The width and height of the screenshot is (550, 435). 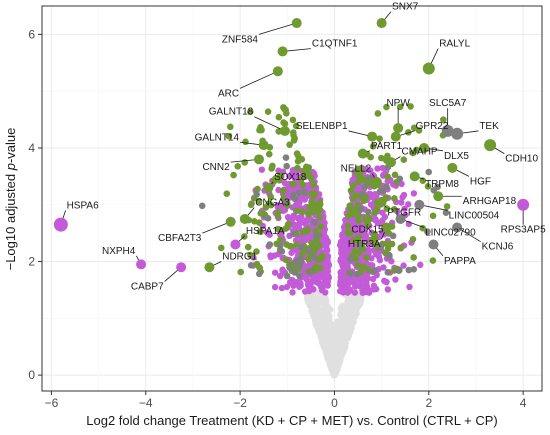 What do you see at coordinates (405, 7) in the screenshot?
I see `gene-label: SNX7` at bounding box center [405, 7].